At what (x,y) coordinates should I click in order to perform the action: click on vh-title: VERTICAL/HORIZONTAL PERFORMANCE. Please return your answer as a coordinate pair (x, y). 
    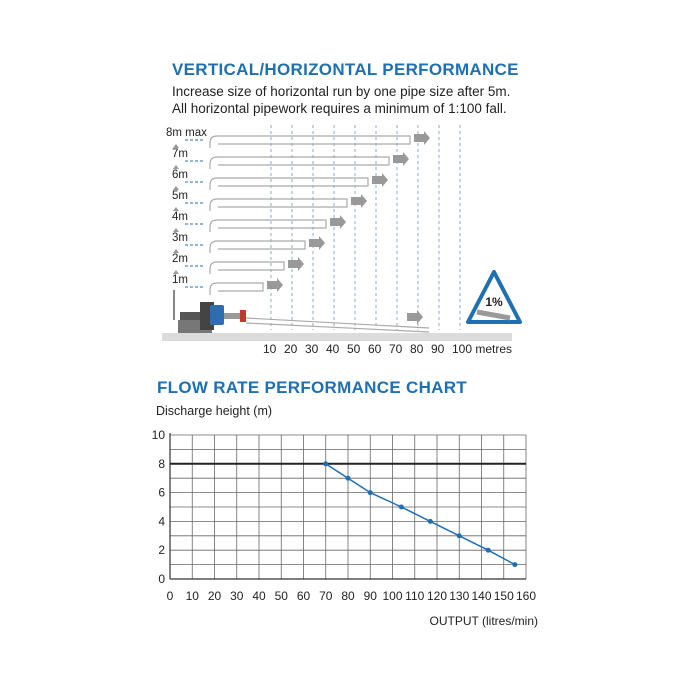
    Looking at the image, I should click on (345, 69).